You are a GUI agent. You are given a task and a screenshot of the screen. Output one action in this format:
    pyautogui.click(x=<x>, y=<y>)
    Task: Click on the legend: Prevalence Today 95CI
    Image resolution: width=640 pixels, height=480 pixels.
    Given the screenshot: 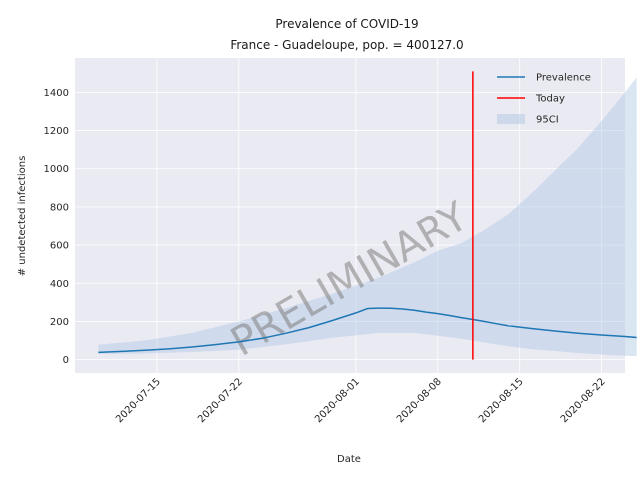 What is the action you would take?
    pyautogui.click(x=544, y=99)
    